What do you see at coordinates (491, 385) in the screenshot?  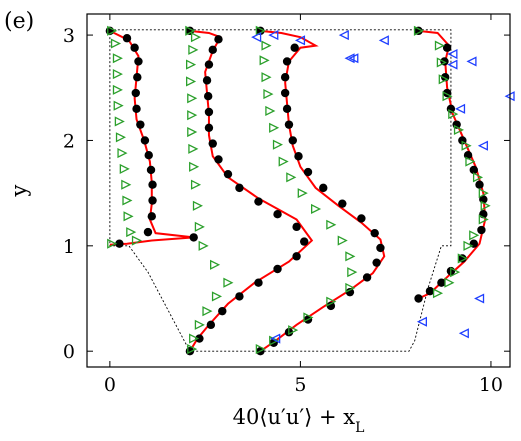 I see `x-tick-label: 10` at bounding box center [491, 385].